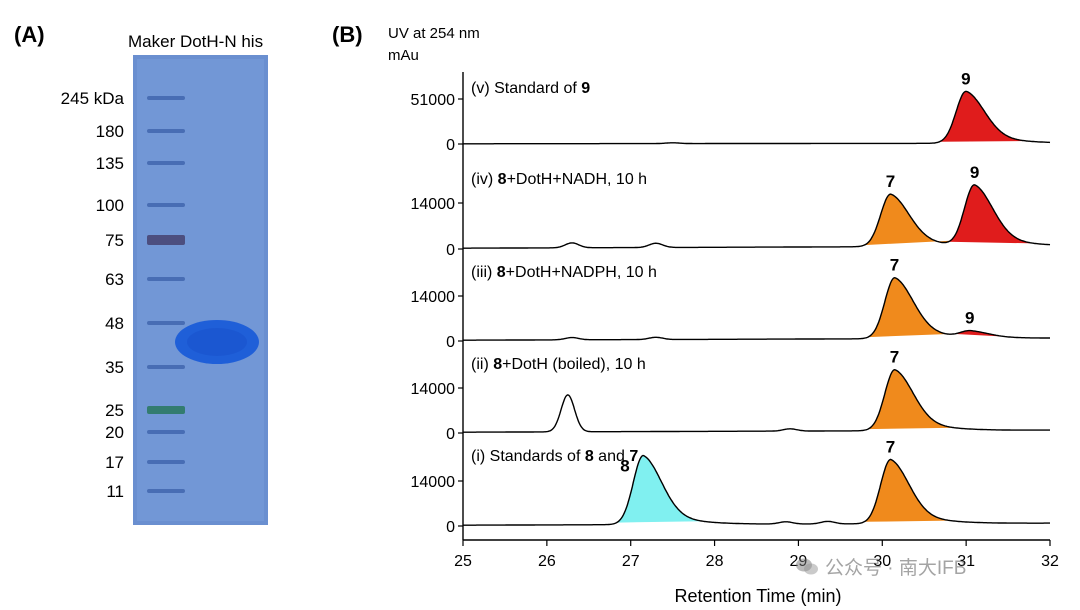 This screenshot has width=1080, height=610. What do you see at coordinates (110, 131) in the screenshot?
I see `gel-marker-label: 180` at bounding box center [110, 131].